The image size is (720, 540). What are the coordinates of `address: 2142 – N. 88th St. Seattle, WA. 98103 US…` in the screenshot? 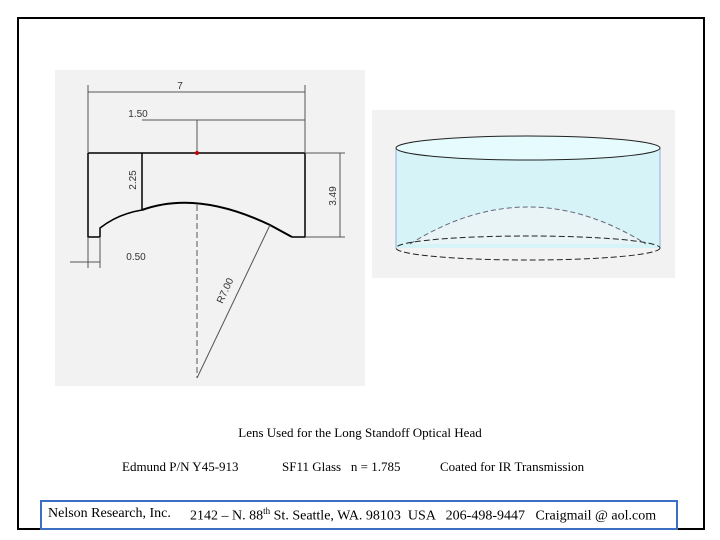 It's located at (423, 515).